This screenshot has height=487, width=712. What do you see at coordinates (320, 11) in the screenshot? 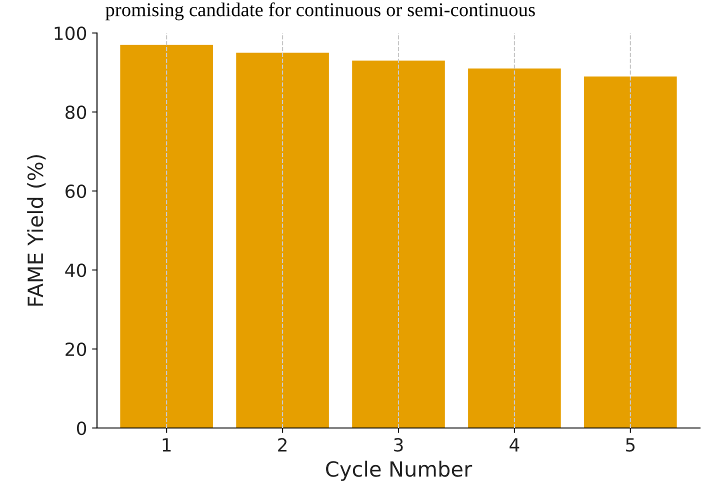
I see `text: promising candidate for continuous or semi-continuous` at bounding box center [320, 11].